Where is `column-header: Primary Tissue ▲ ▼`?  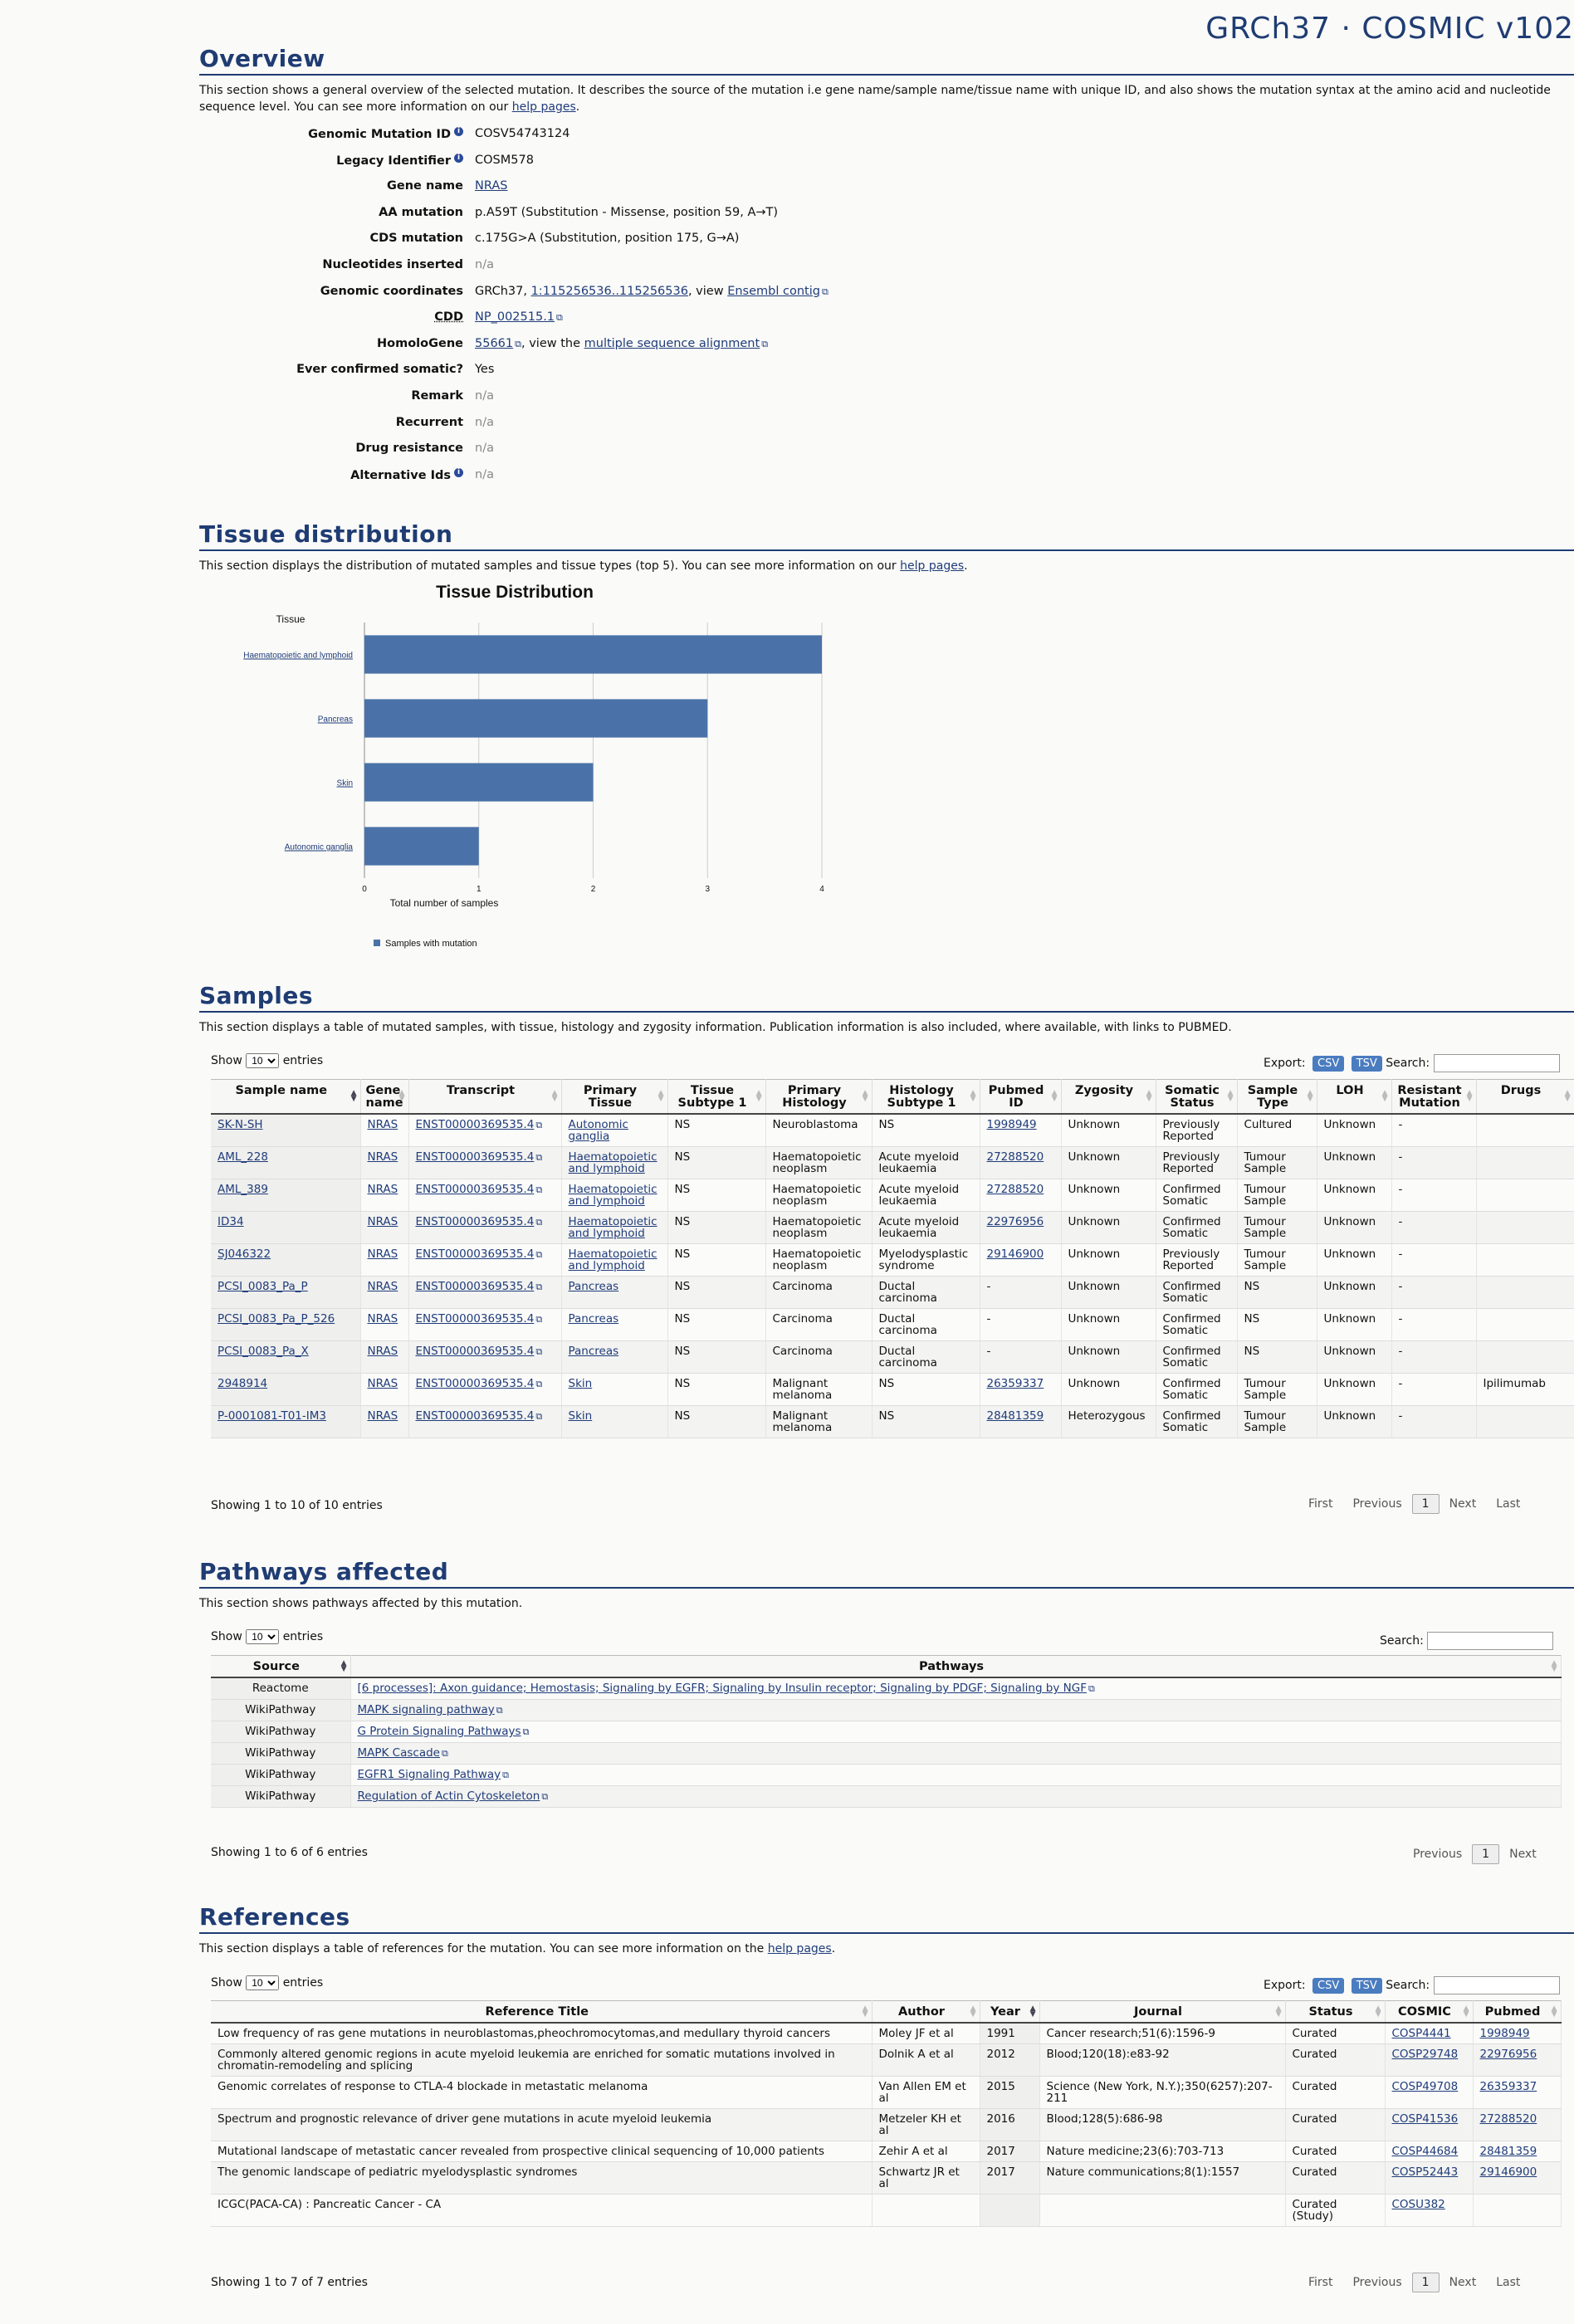
column-header: Primary Tissue ▲ ▼ is located at coordinates (614, 1097).